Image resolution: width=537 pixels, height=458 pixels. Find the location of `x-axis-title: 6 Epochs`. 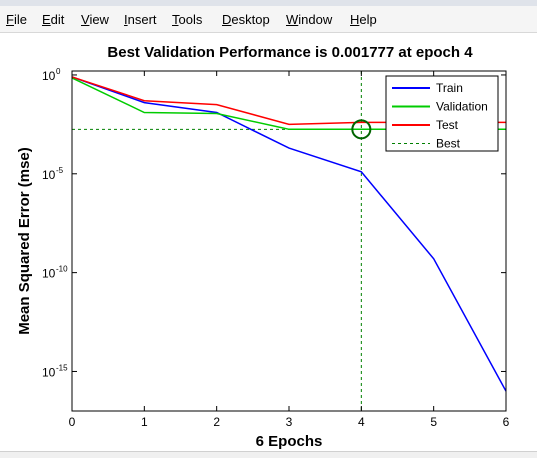

x-axis-title: 6 Epochs is located at coordinates (289, 441).